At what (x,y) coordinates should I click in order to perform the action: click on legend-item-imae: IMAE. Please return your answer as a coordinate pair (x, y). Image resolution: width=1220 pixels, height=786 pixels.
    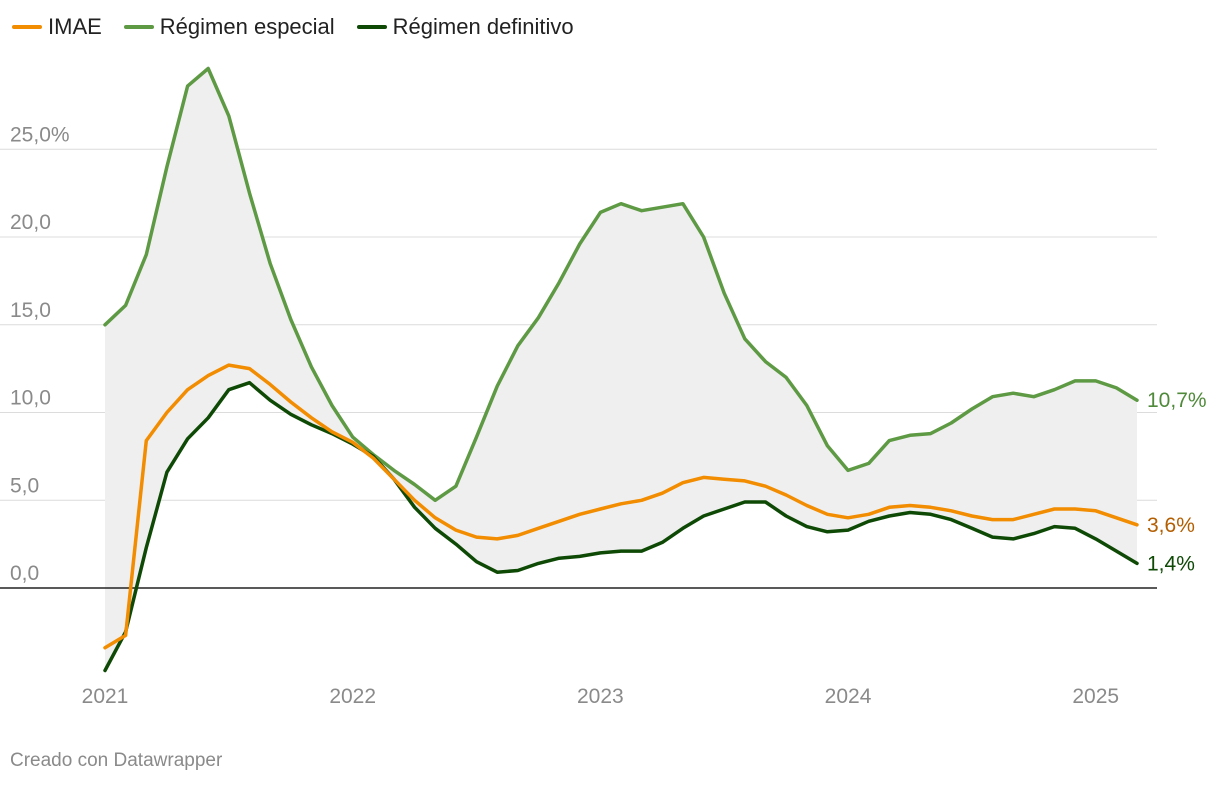
    Looking at the image, I should click on (57, 27).